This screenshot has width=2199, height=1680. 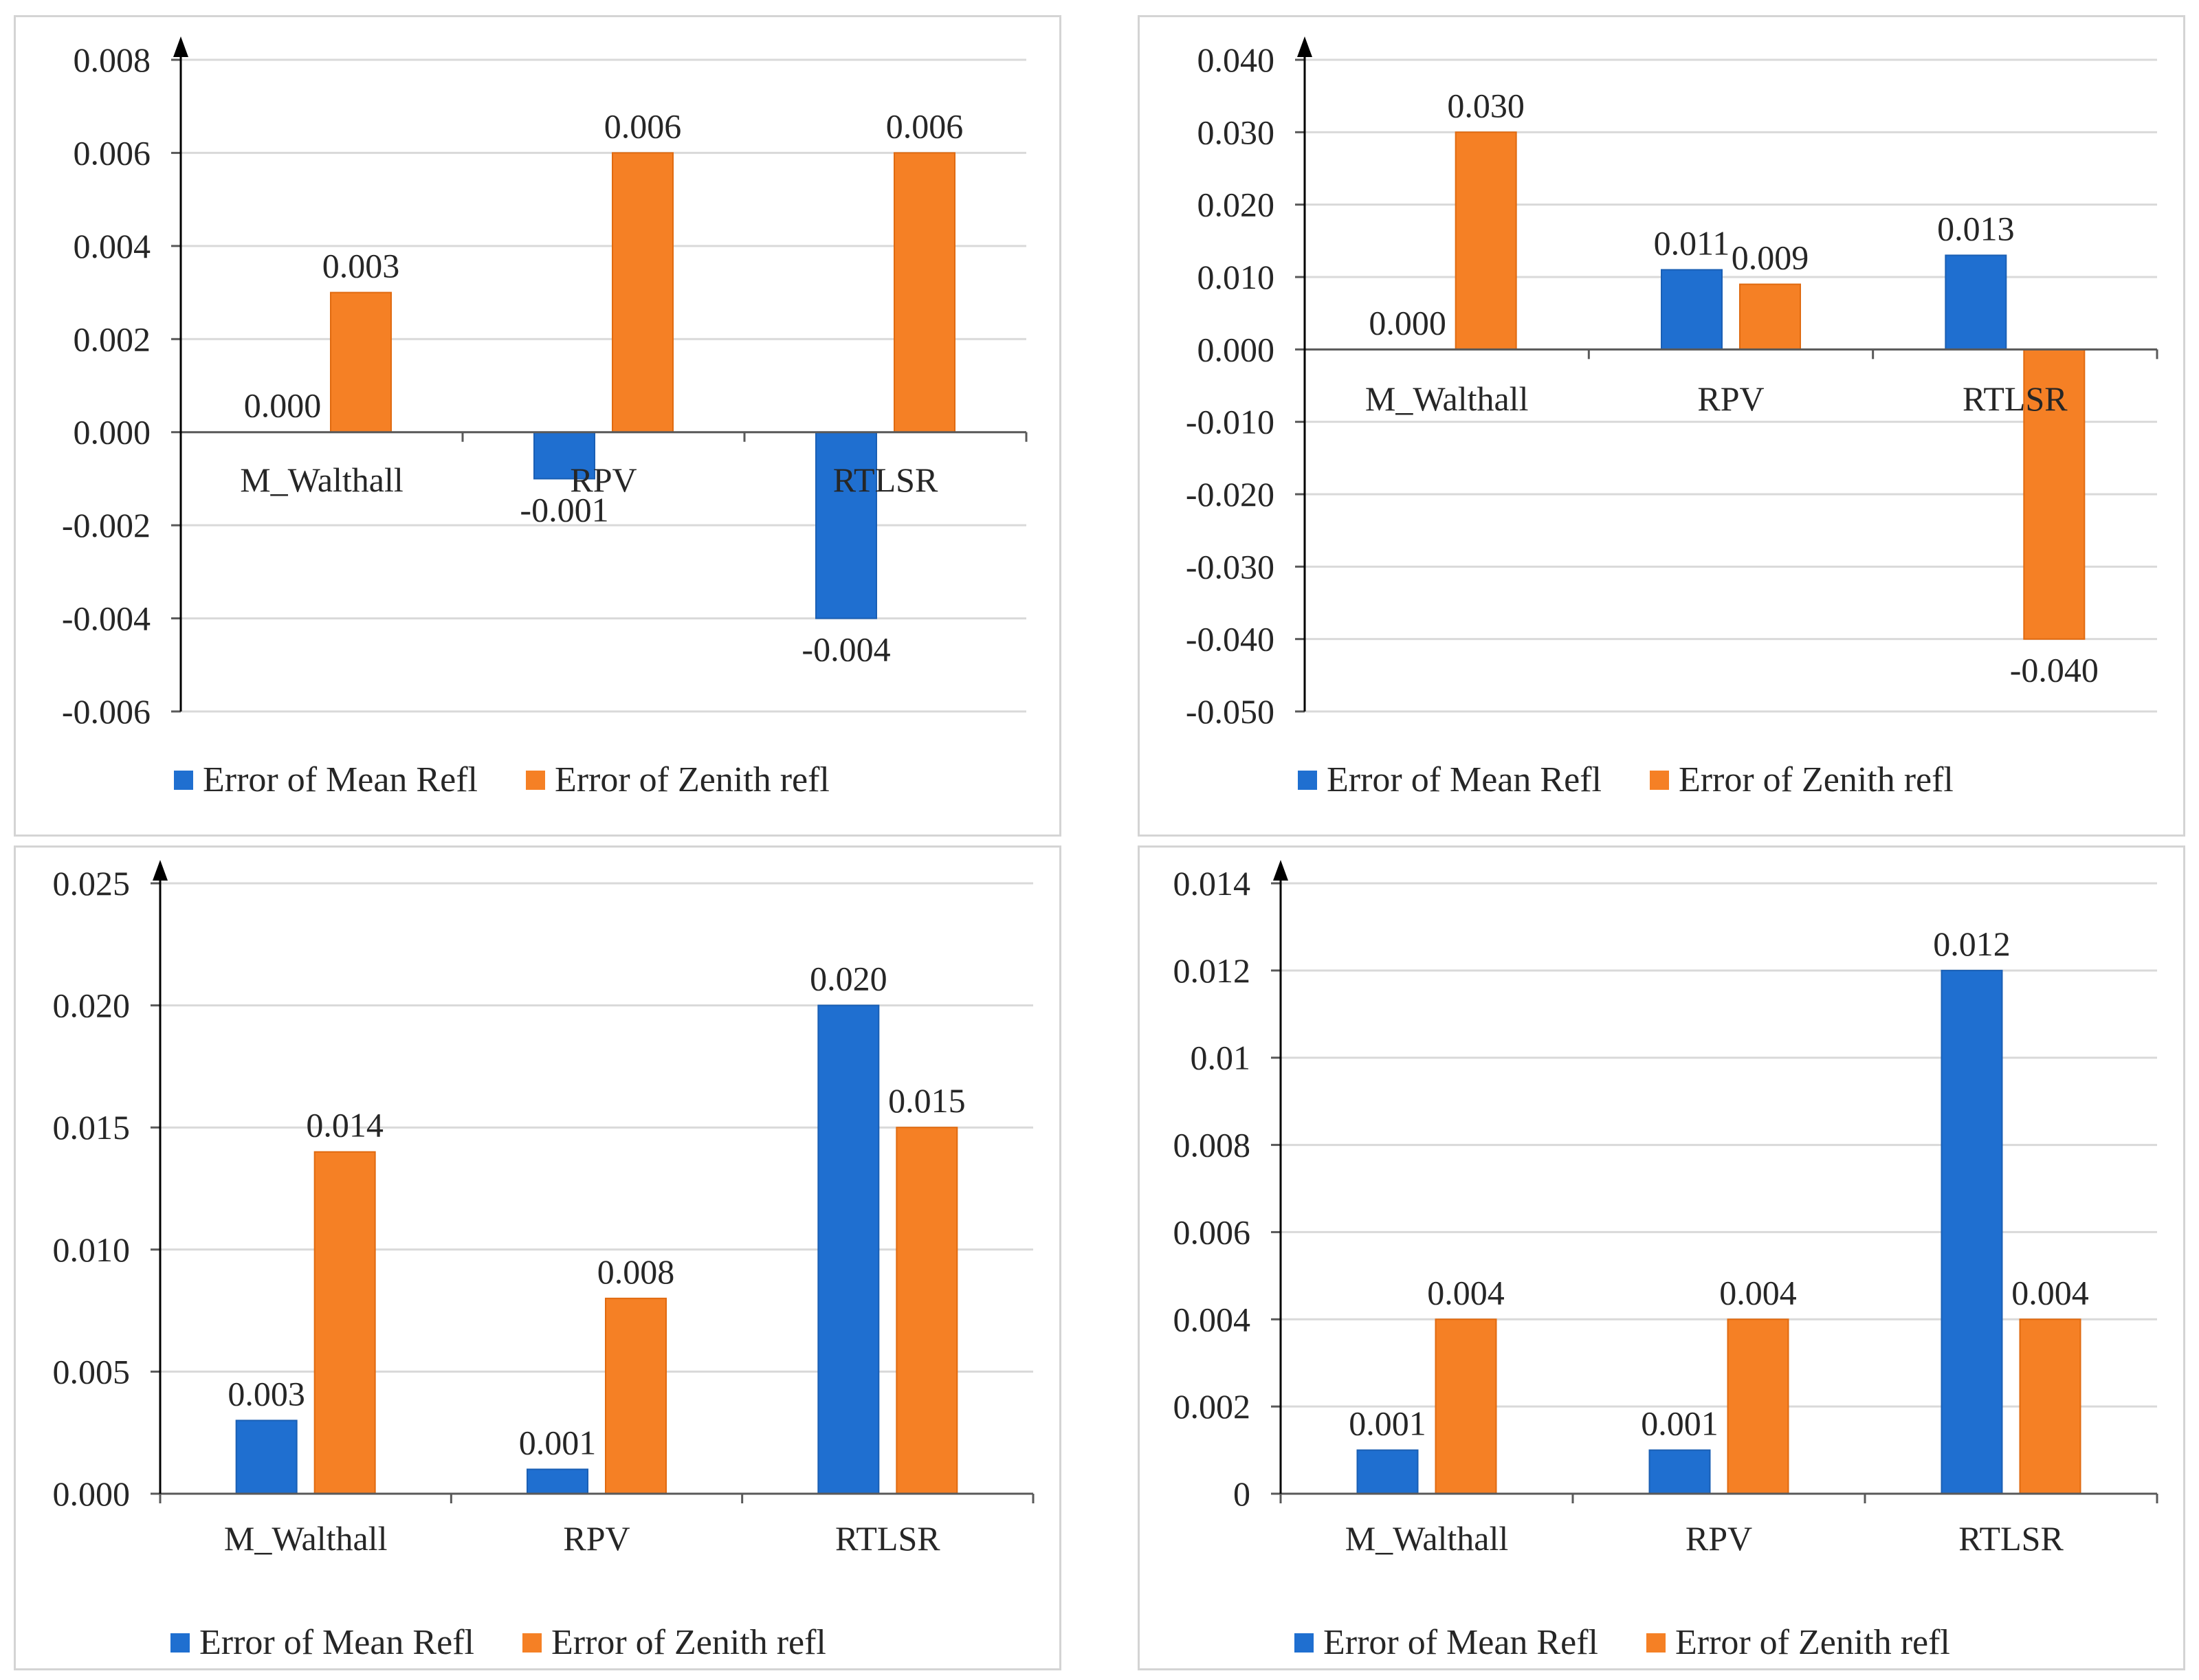 I want to click on y-tick-label: 0.01, so click(x=1221, y=1058).